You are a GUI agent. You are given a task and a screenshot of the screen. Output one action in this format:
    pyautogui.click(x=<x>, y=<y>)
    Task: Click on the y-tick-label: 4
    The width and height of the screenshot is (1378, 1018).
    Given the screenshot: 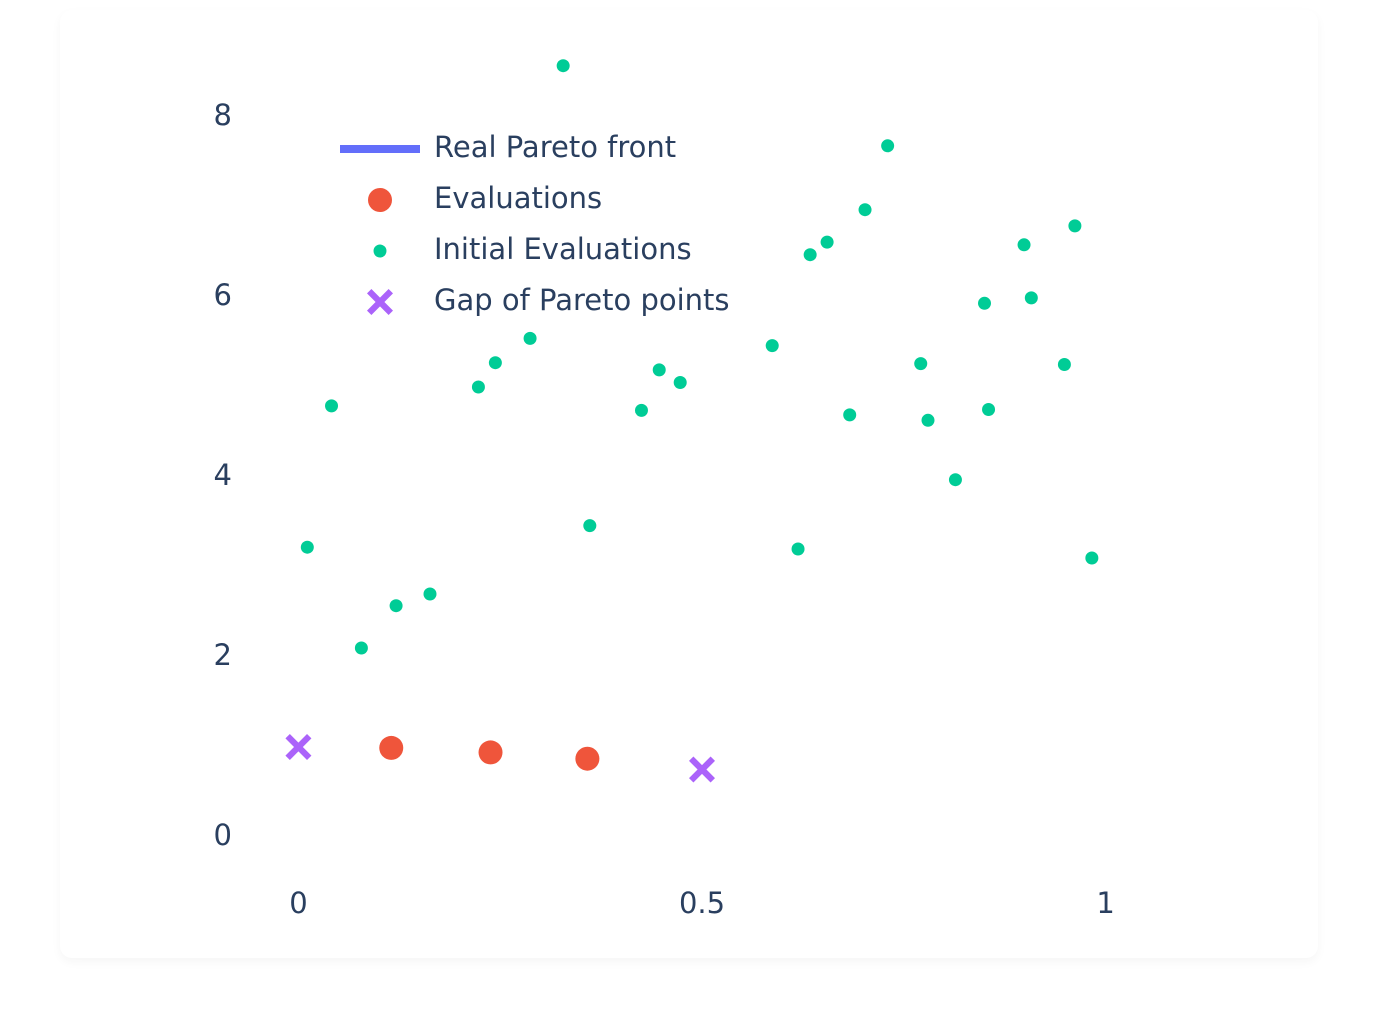 What is the action you would take?
    pyautogui.click(x=223, y=475)
    